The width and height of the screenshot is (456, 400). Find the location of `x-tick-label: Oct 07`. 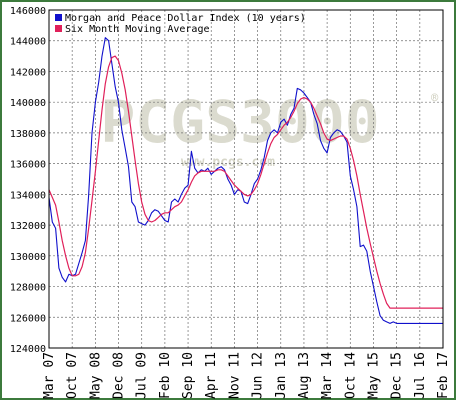

x-tick-label: Oct 07 is located at coordinates (72, 375).